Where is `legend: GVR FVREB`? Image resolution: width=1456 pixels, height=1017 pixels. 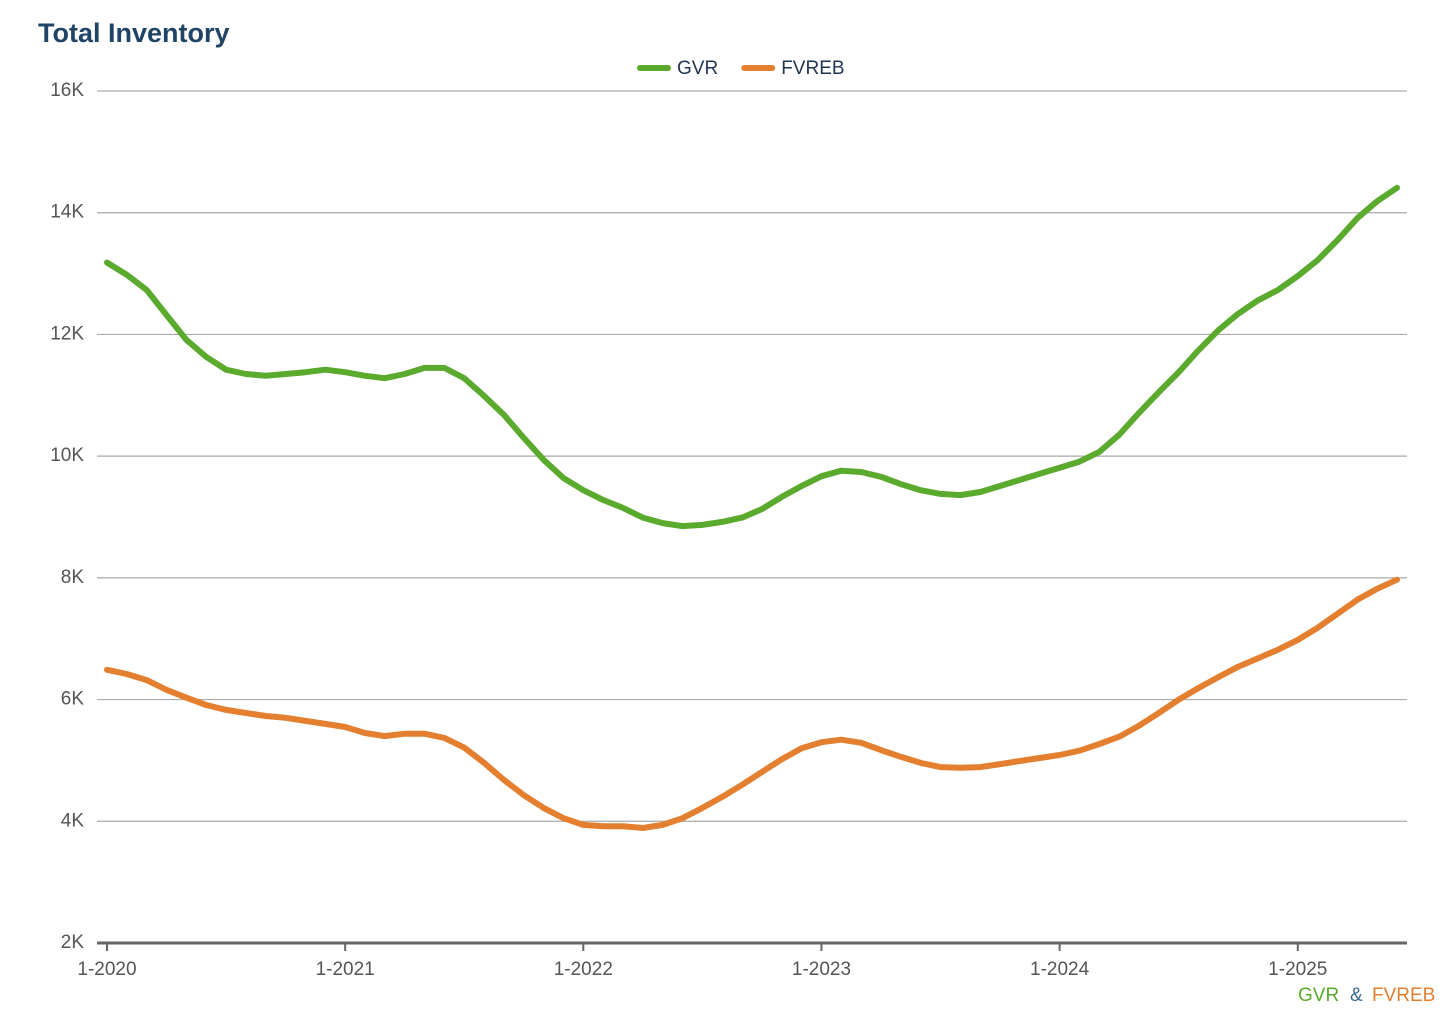
legend: GVR FVREB is located at coordinates (741, 68).